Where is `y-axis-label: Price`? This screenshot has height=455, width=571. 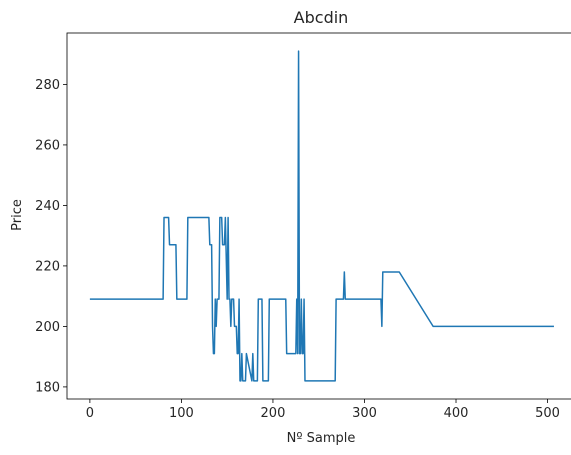 y-axis-label: Price is located at coordinates (17, 215).